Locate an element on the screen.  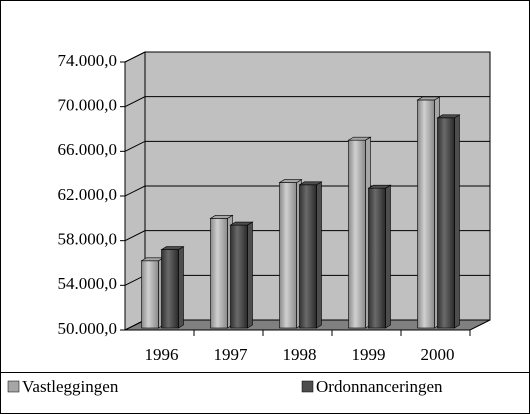
x-tick-label: 1998 is located at coordinates (300, 354).